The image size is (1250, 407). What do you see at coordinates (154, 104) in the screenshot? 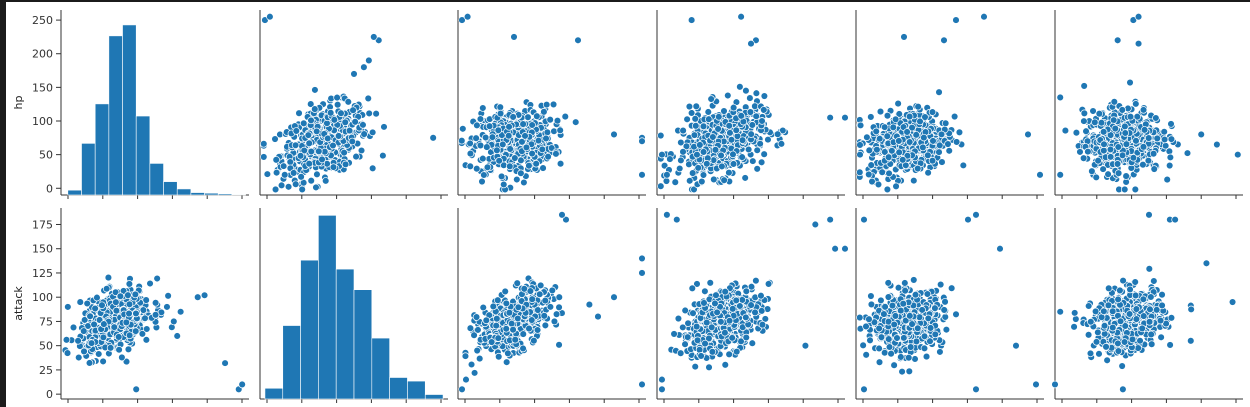
I see `panel-r0-c0` at bounding box center [154, 104].